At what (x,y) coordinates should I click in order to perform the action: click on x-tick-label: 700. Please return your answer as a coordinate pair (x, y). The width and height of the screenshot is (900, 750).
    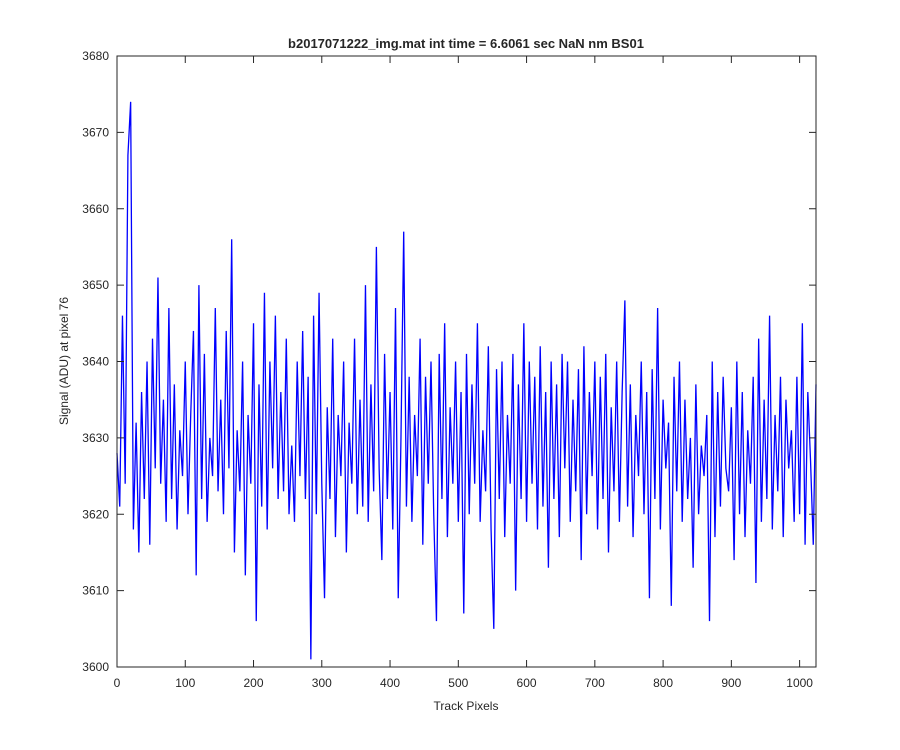
    Looking at the image, I should click on (595, 683).